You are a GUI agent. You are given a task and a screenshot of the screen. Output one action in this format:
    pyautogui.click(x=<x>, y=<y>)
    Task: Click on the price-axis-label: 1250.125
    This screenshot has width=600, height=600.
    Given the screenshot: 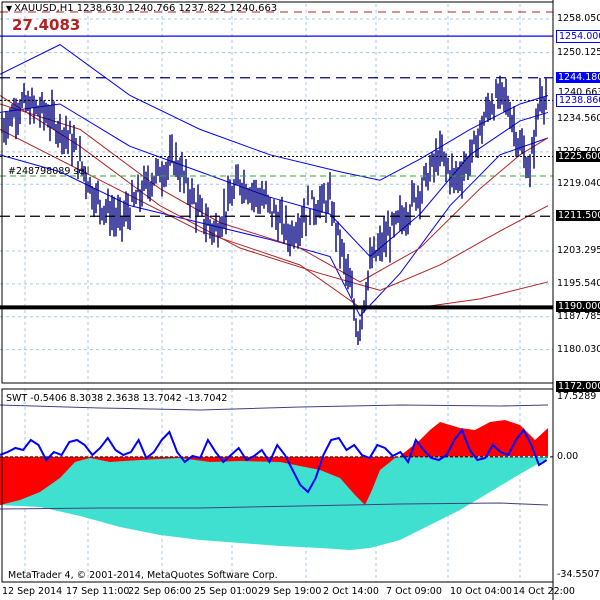 What is the action you would take?
    pyautogui.click(x=578, y=52)
    